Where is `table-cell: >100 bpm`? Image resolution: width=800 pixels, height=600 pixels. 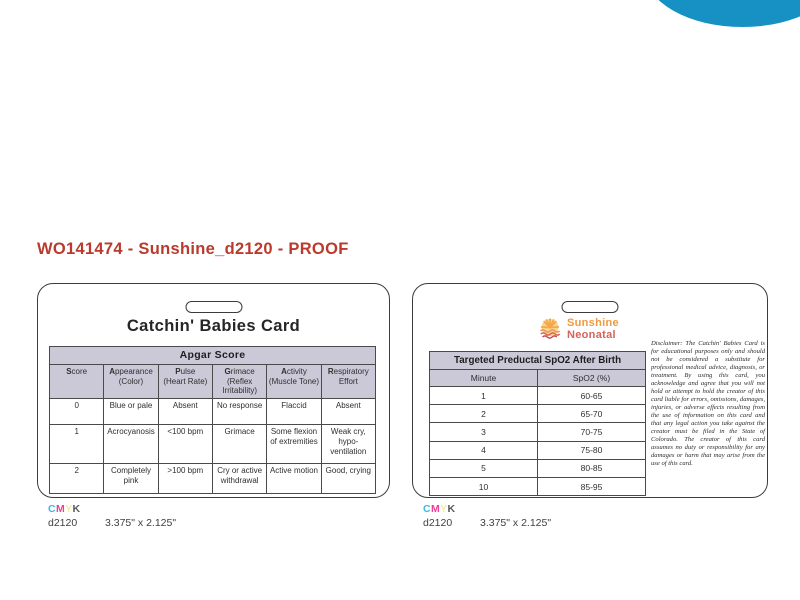
table-cell: >100 bpm is located at coordinates (185, 478).